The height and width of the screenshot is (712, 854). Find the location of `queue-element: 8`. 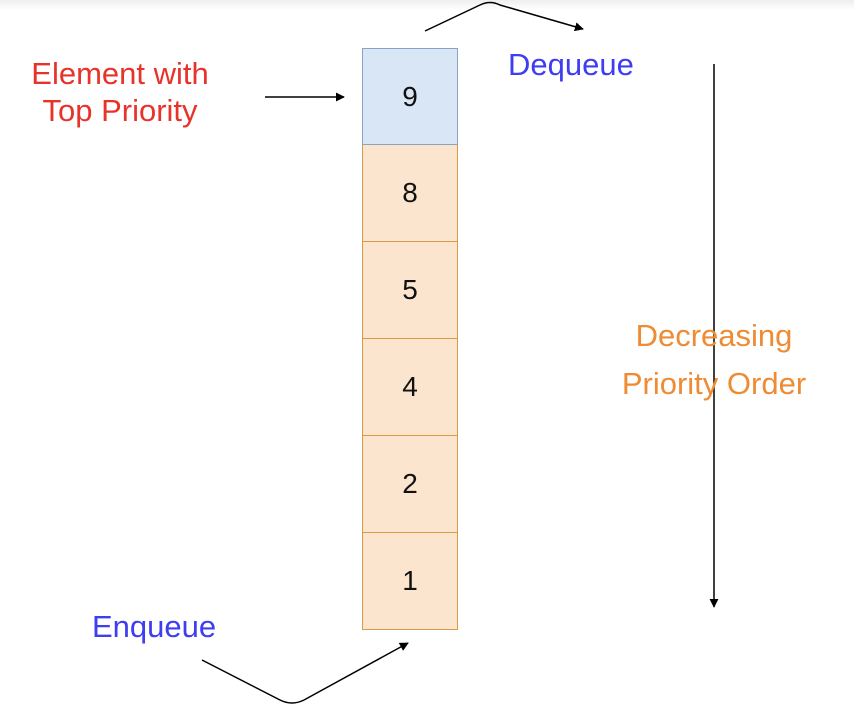

queue-element: 8 is located at coordinates (410, 193).